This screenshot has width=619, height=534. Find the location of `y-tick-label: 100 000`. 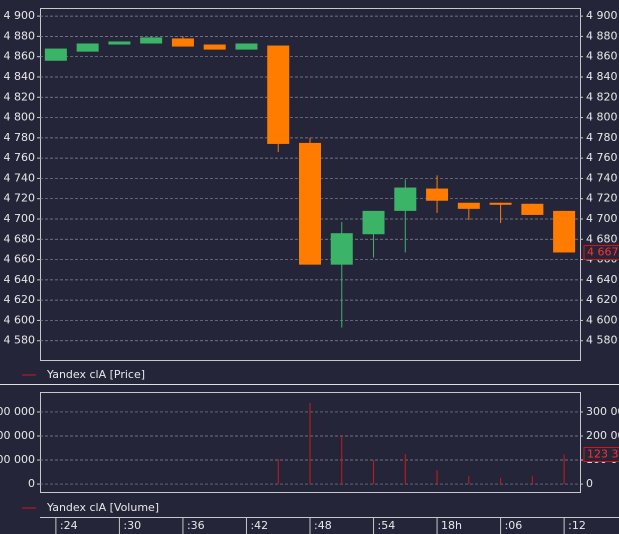

y-tick-label: 100 000 is located at coordinates (17, 459).